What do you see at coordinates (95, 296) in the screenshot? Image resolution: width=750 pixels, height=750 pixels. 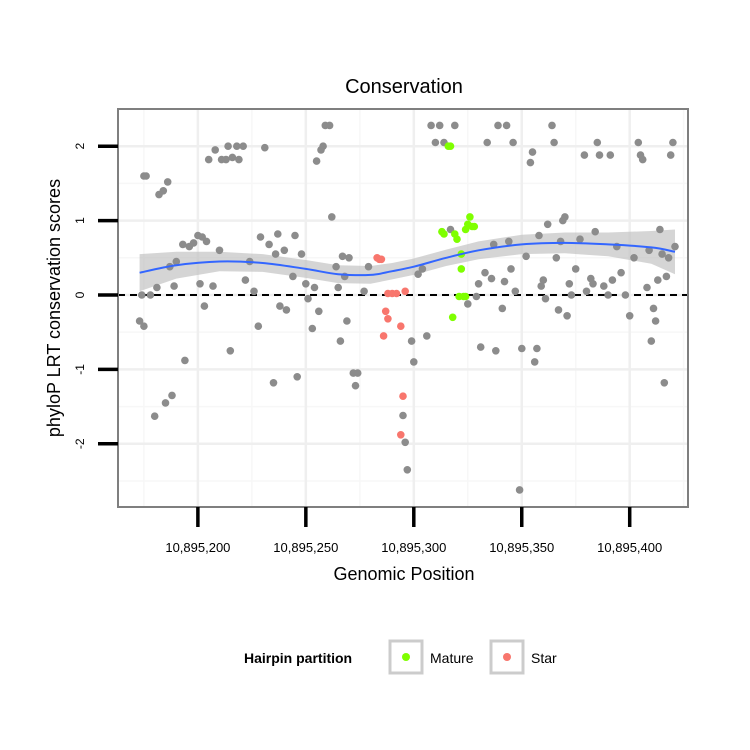 I see `y-axis-ticks: -2 -1 0 1 2` at bounding box center [95, 296].